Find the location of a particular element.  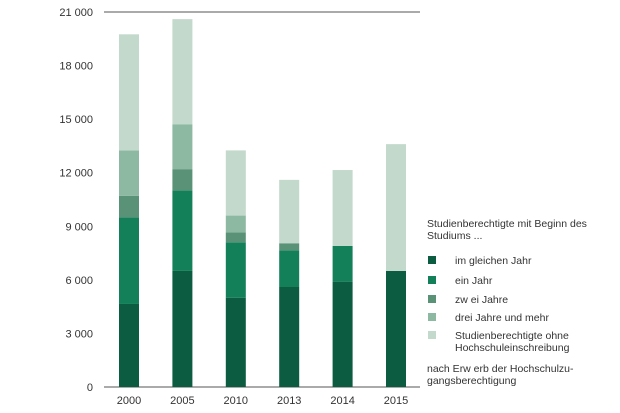

x-axis: 2000 2005 2010 2013 2014 2015 is located at coordinates (262, 401).